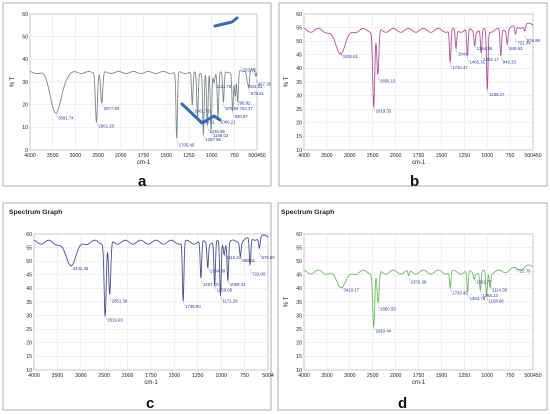  I want to click on peak-label: 1463.78, so click(478, 298).